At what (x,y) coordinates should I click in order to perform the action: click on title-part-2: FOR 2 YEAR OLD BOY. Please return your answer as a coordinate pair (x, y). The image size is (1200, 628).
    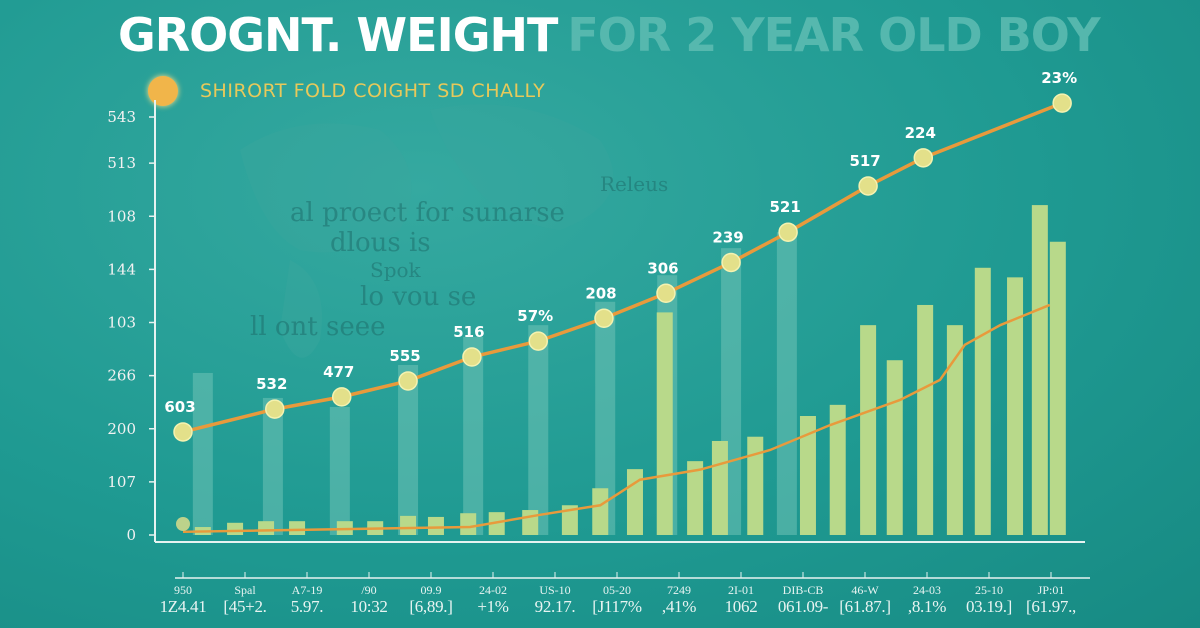
    Looking at the image, I should click on (833, 35).